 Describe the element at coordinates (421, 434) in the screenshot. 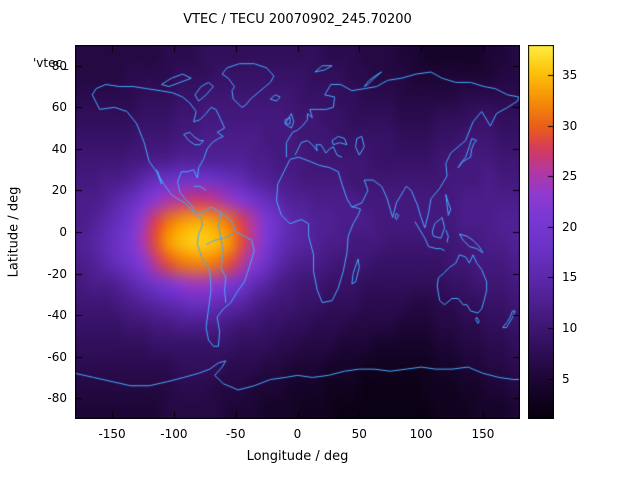

I see `x-tick-label: 100` at that location.